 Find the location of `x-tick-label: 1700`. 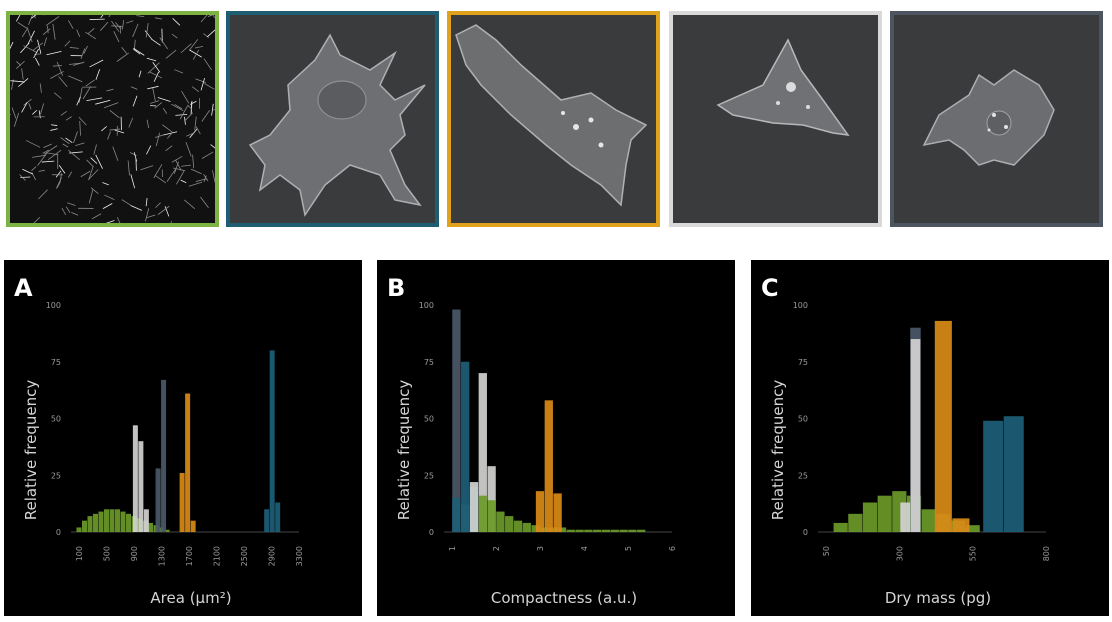

x-tick-label: 1700 is located at coordinates (189, 556).